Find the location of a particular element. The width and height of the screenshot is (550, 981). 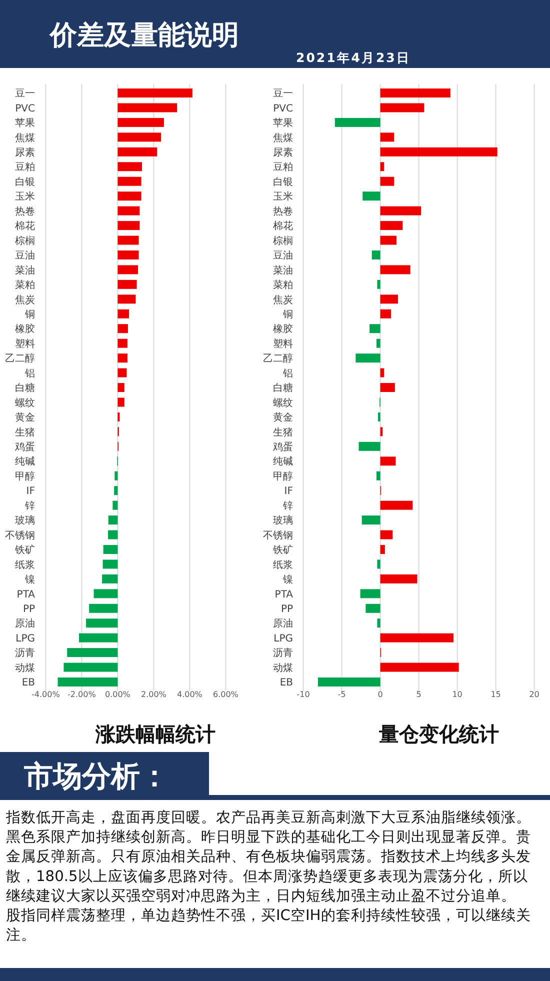

y-tick-label: 白银 is located at coordinates (283, 182).